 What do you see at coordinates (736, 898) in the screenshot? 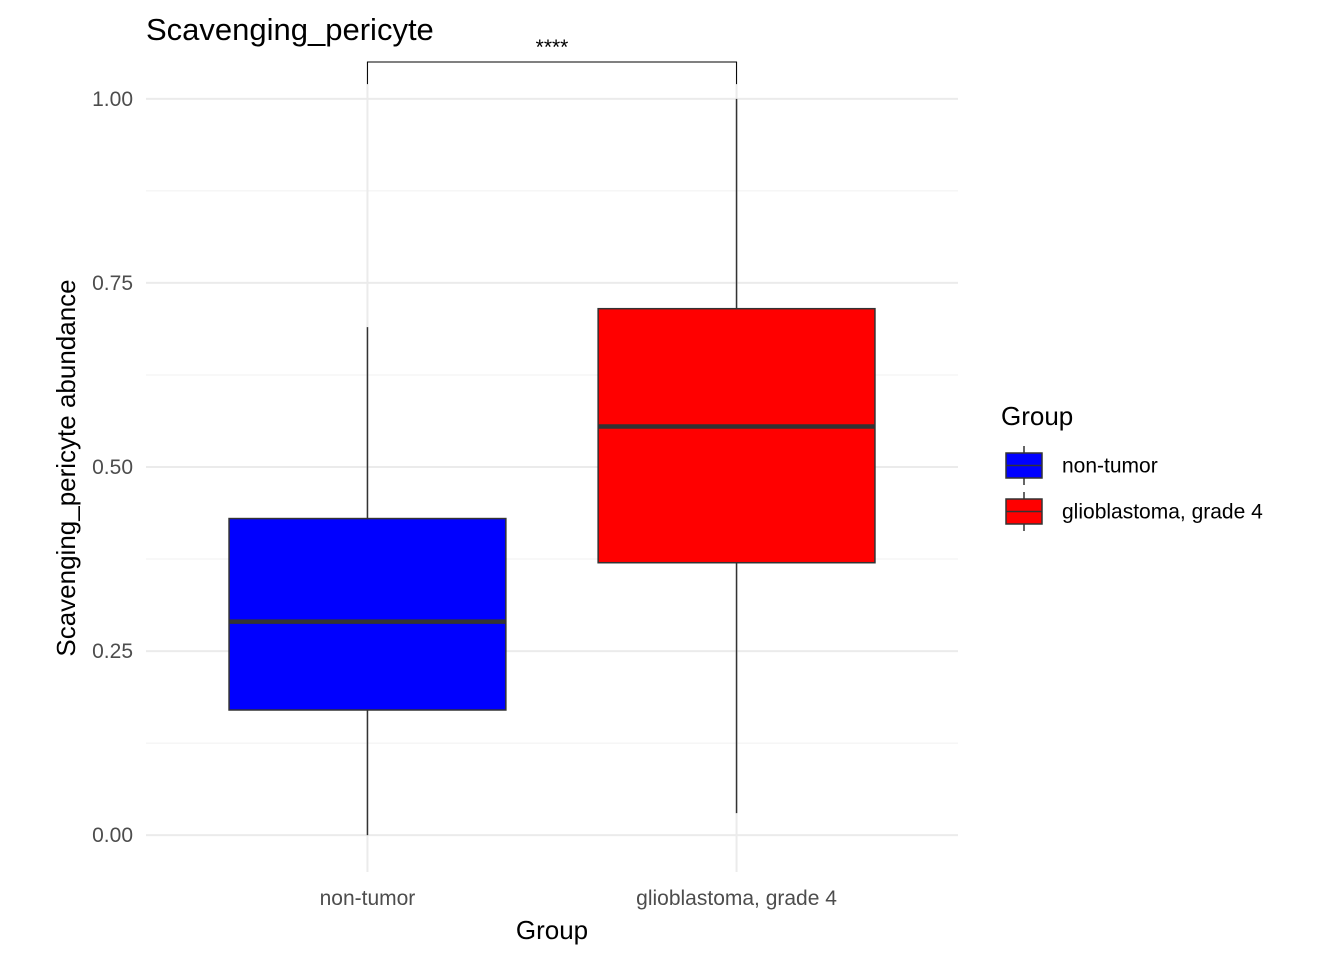
I see `x-tick-label: glioblastoma, grade 4` at bounding box center [736, 898].